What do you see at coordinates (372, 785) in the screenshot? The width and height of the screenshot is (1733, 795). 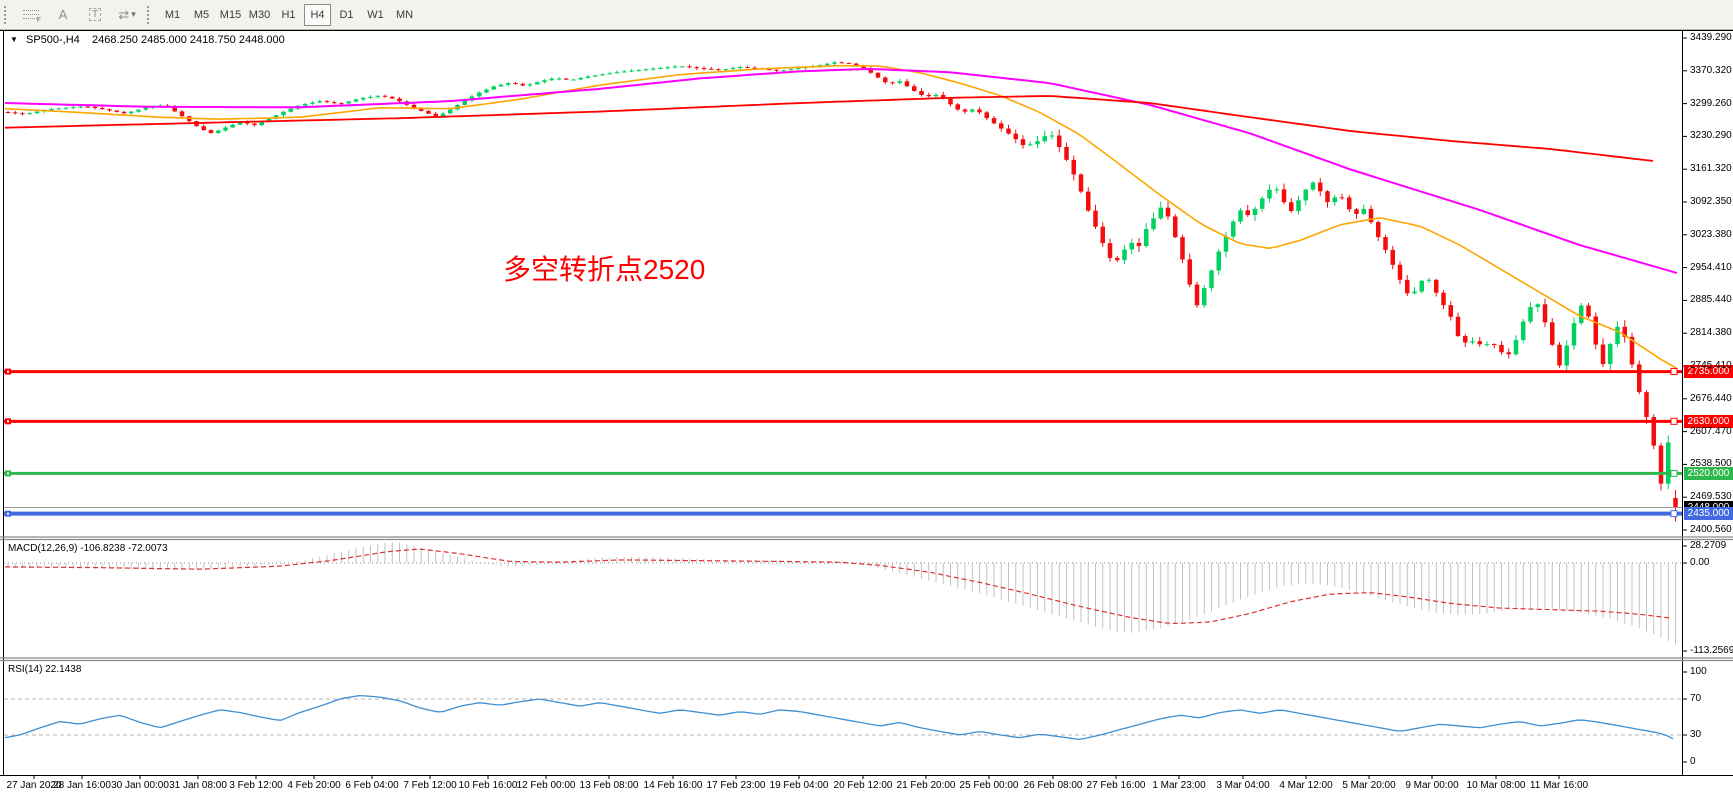 I see `time-axis-label: 6 Feb 04:00` at bounding box center [372, 785].